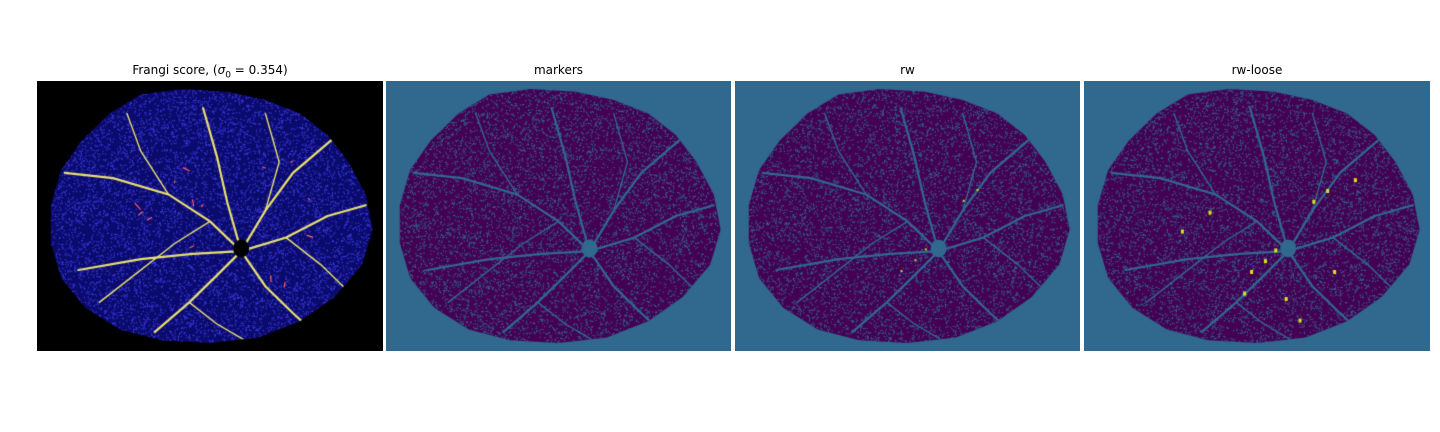 This screenshot has width=1440, height=432. I want to click on frangi-panel-title: Frangi score, (σ0 = 0.354), so click(210, 72).